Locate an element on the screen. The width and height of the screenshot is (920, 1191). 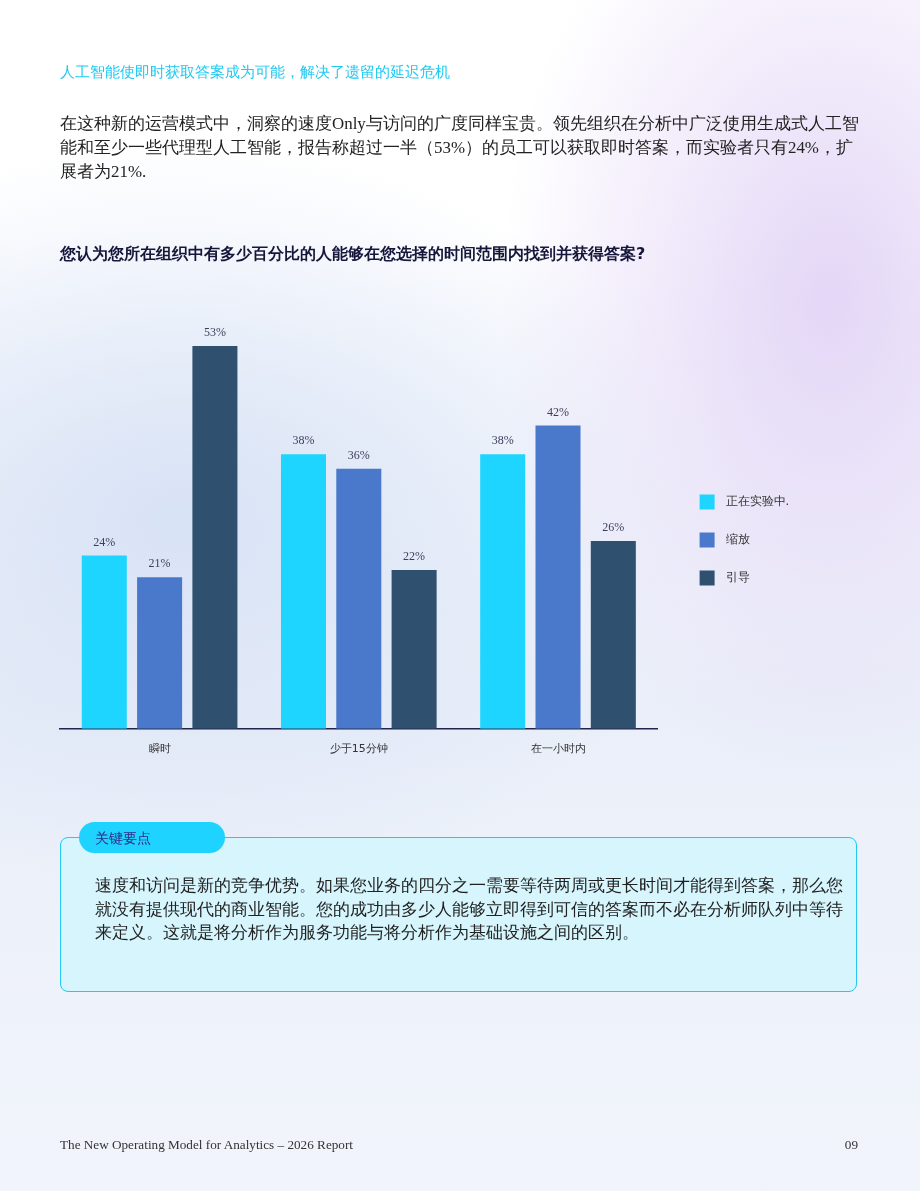
text: 在这种新的运营模式中，洞察的速度Only与访问的广度同样宝贵。领先组织在分析中广泛使用生成式人工智能和至少一些代理型人工智能，报告称超过一半（53%）的员工可以获取即时答案，而实验者只有24%，扩展者为21%. is located at coordinates (460, 148).